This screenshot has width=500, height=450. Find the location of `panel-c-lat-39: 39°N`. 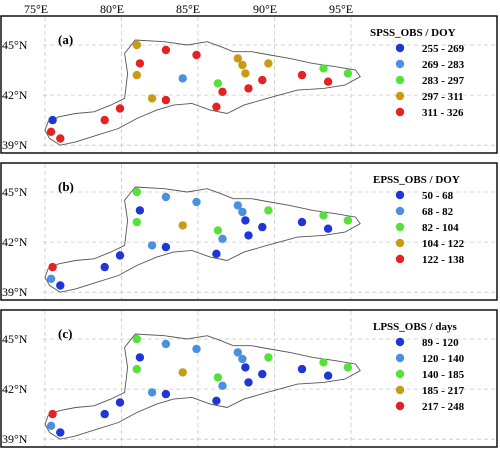

panel-c-lat-39: 39°N is located at coordinates (15, 439).